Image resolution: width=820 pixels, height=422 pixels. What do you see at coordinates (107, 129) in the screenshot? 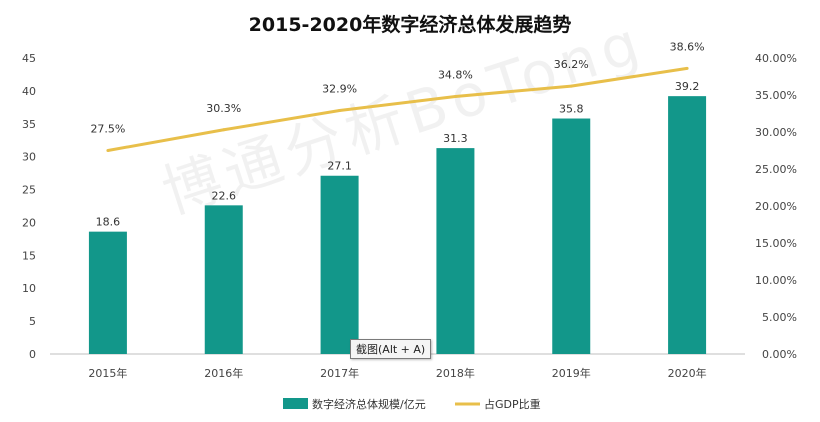
I see `line-data-label: 27.5%` at bounding box center [107, 129].